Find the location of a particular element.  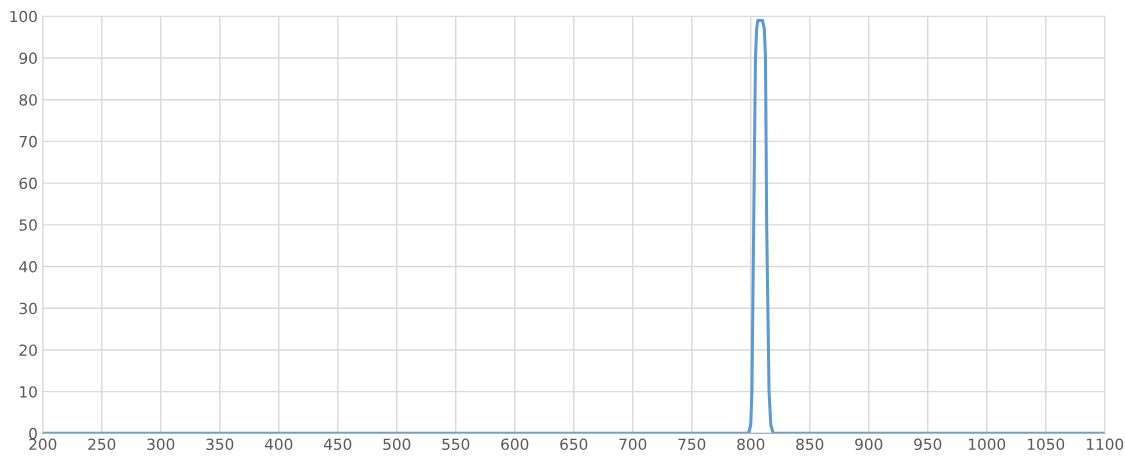

x-tick-label: 250 is located at coordinates (102, 444).